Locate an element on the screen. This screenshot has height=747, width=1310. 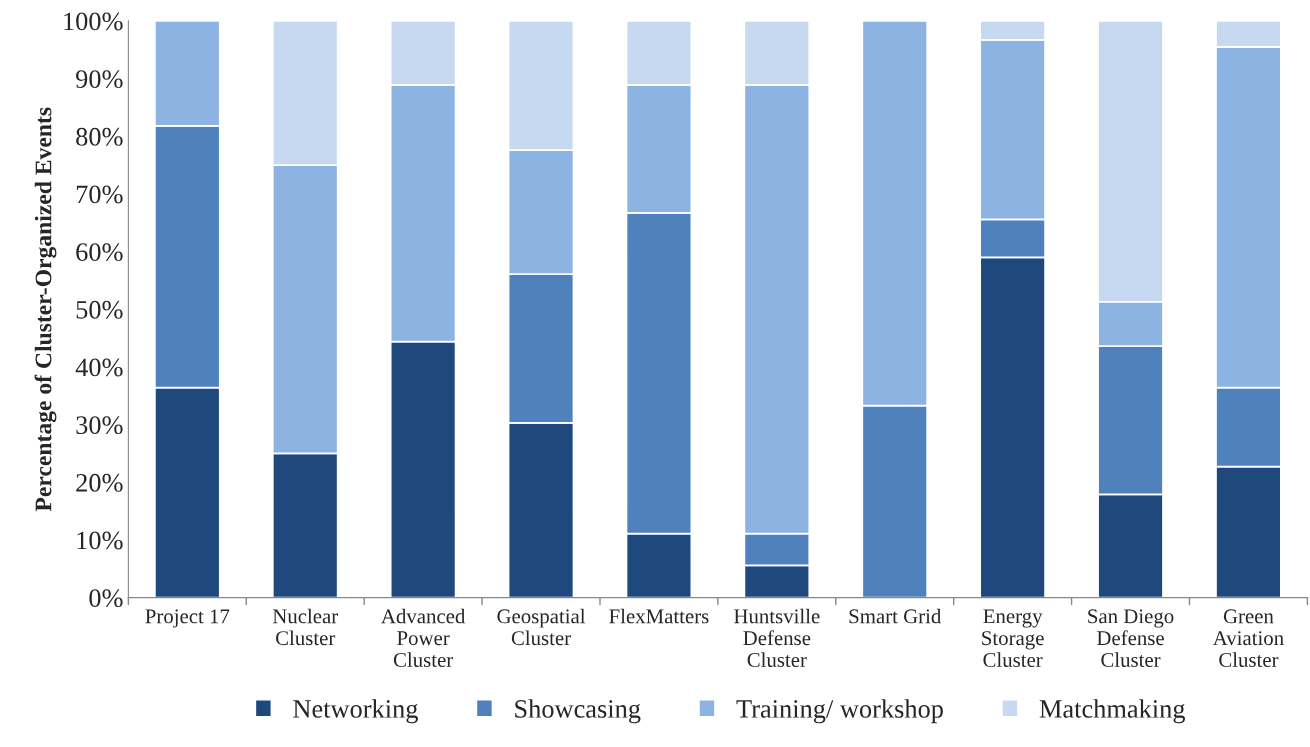
x-tick-label: Geospatial Cluster is located at coordinates (541, 627).